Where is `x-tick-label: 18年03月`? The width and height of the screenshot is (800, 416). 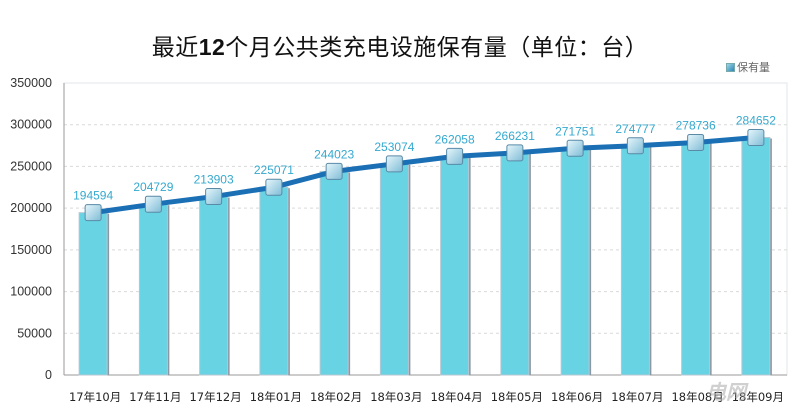 x-tick-label: 18年03月 is located at coordinates (396, 397).